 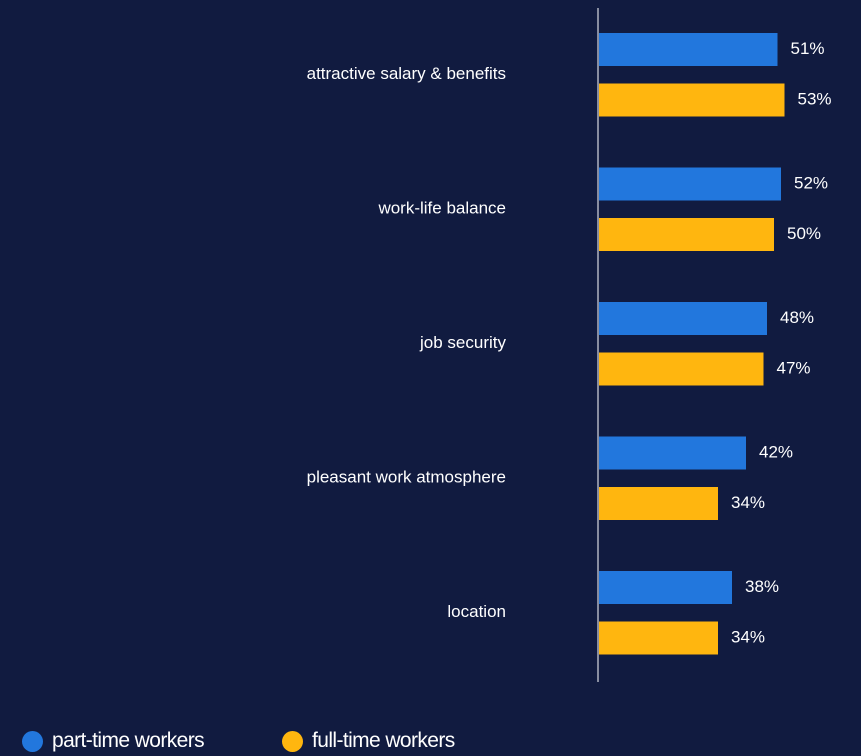 I want to click on legend-marker-part-time, so click(x=32, y=741).